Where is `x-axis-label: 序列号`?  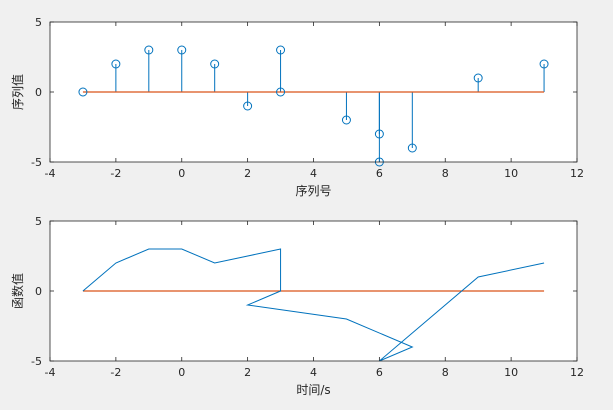 x-axis-label: 序列号 is located at coordinates (313, 190).